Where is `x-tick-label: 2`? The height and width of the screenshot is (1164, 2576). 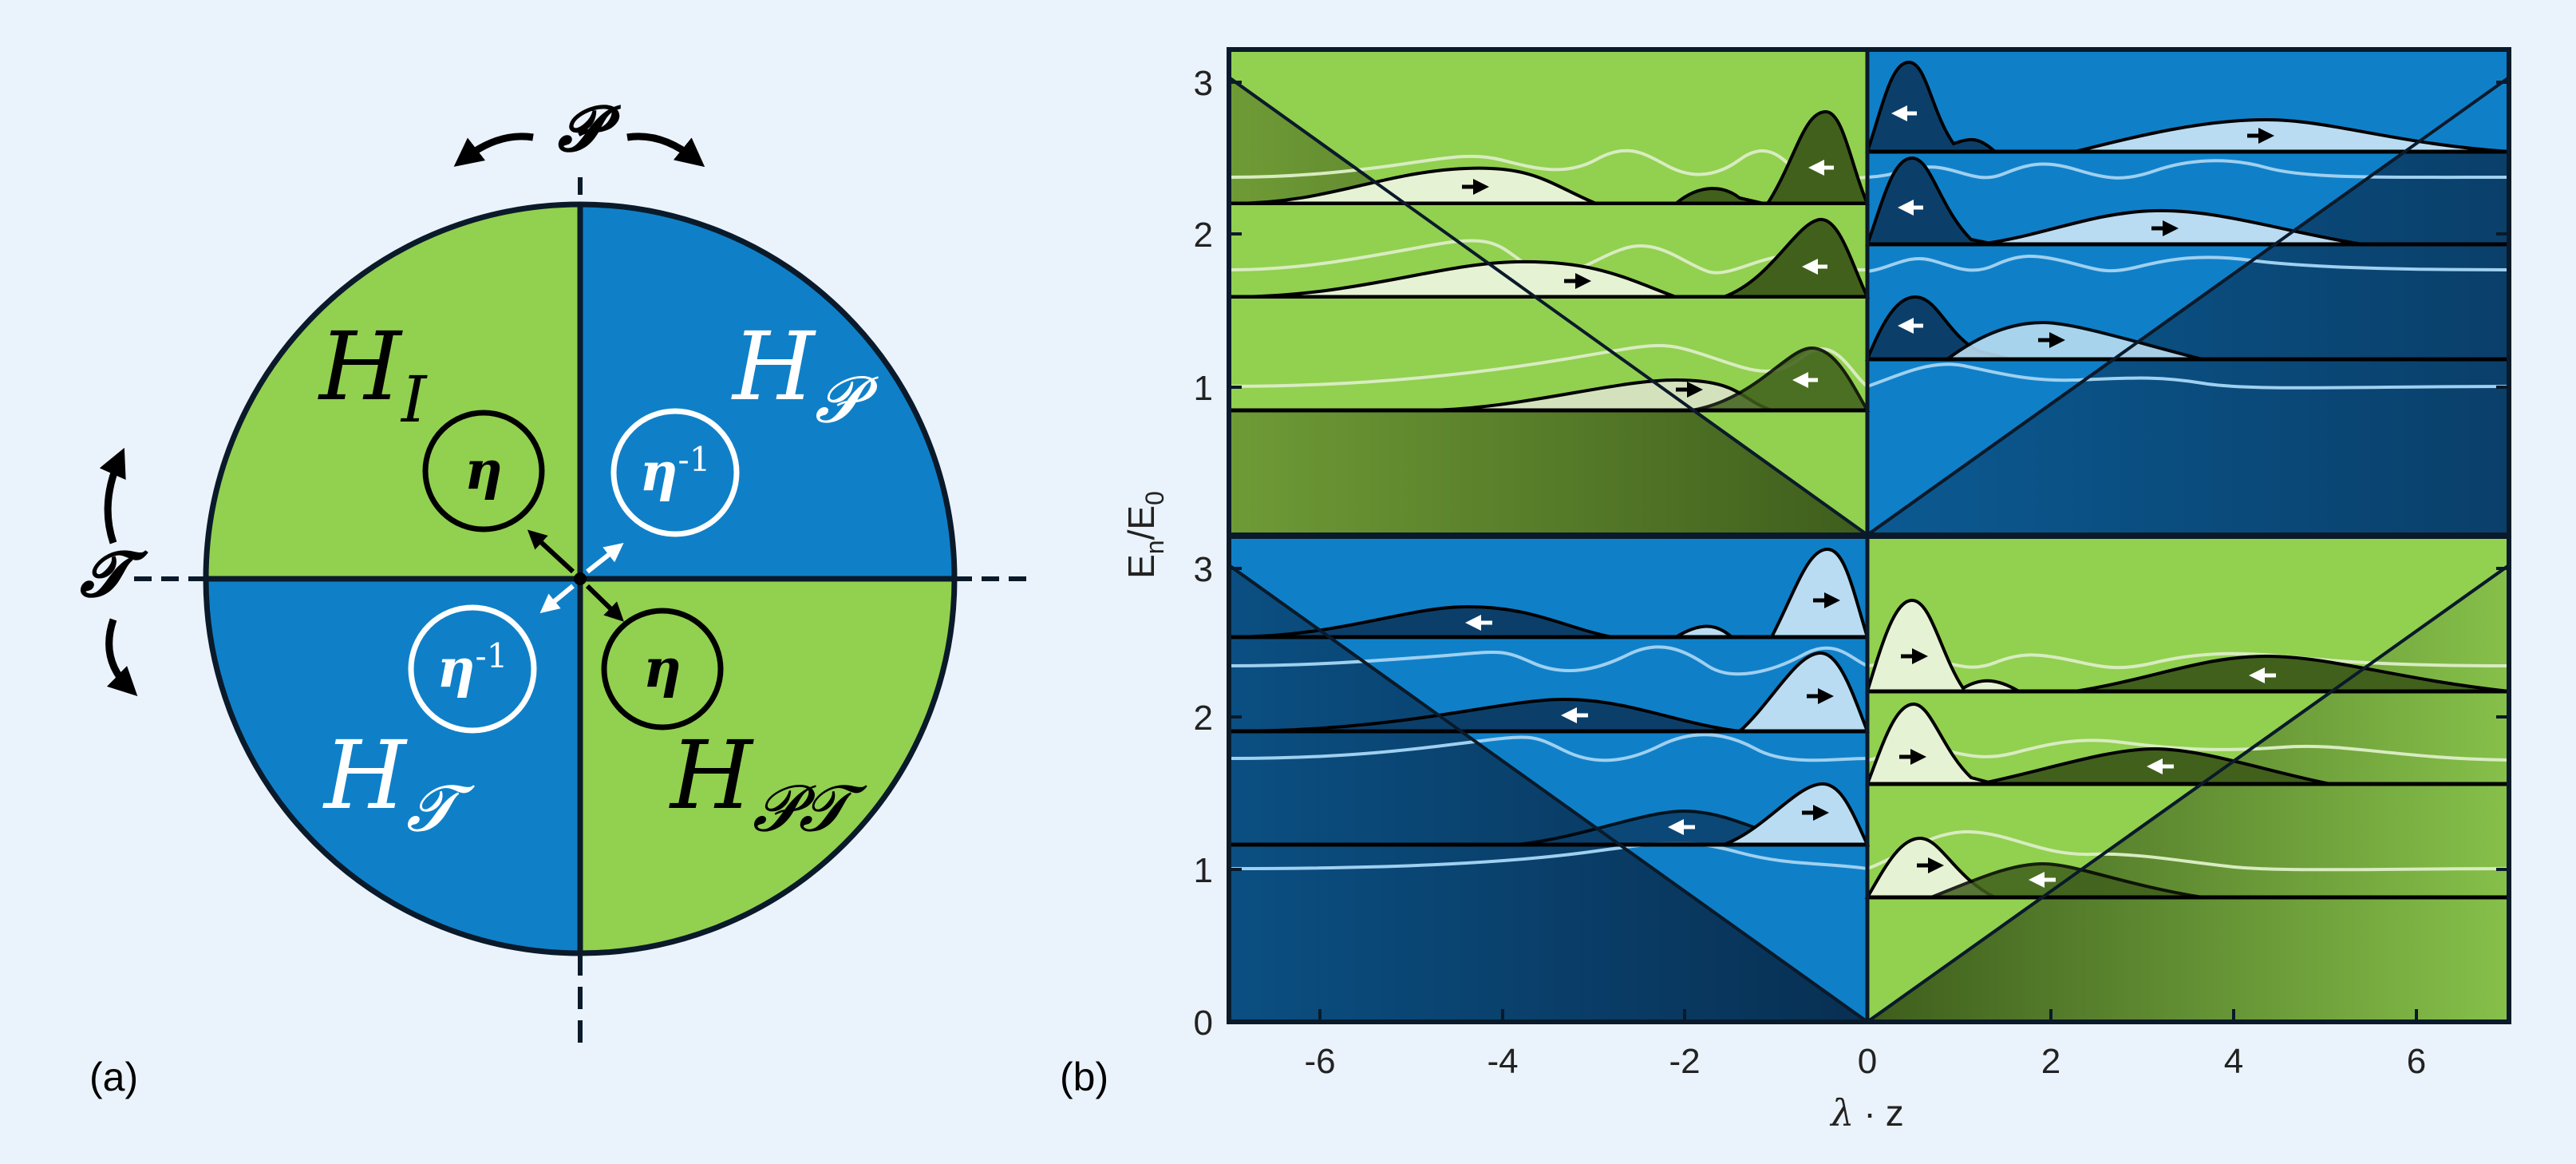
x-tick-label: 2 is located at coordinates (2050, 1061).